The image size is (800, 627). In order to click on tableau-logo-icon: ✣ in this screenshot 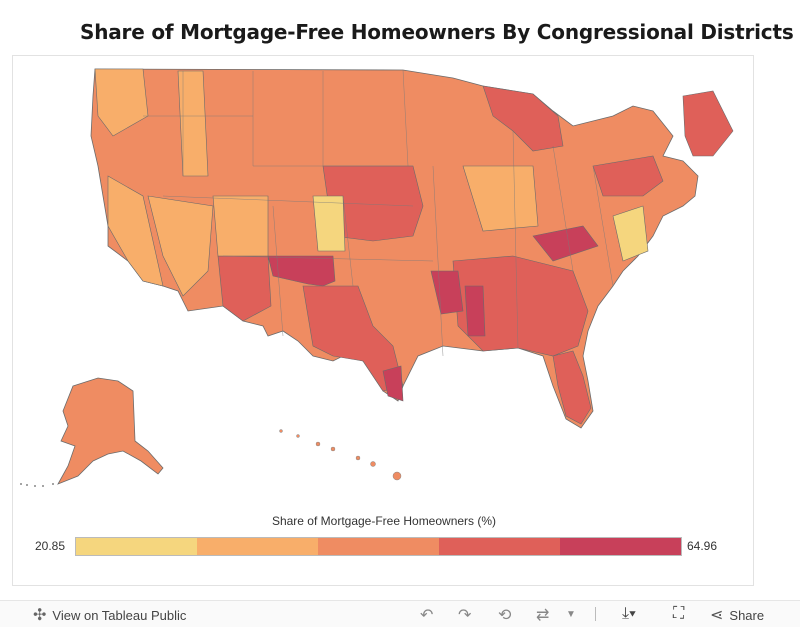, I will do `click(40, 615)`.